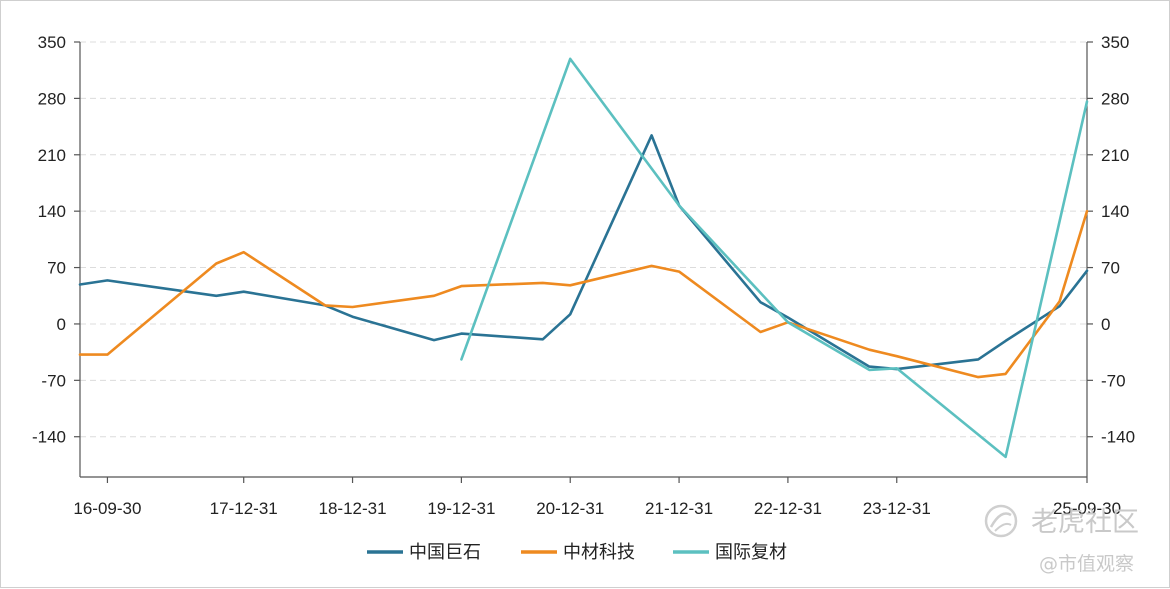  I want to click on y-tick-label-right: -70, so click(1113, 380).